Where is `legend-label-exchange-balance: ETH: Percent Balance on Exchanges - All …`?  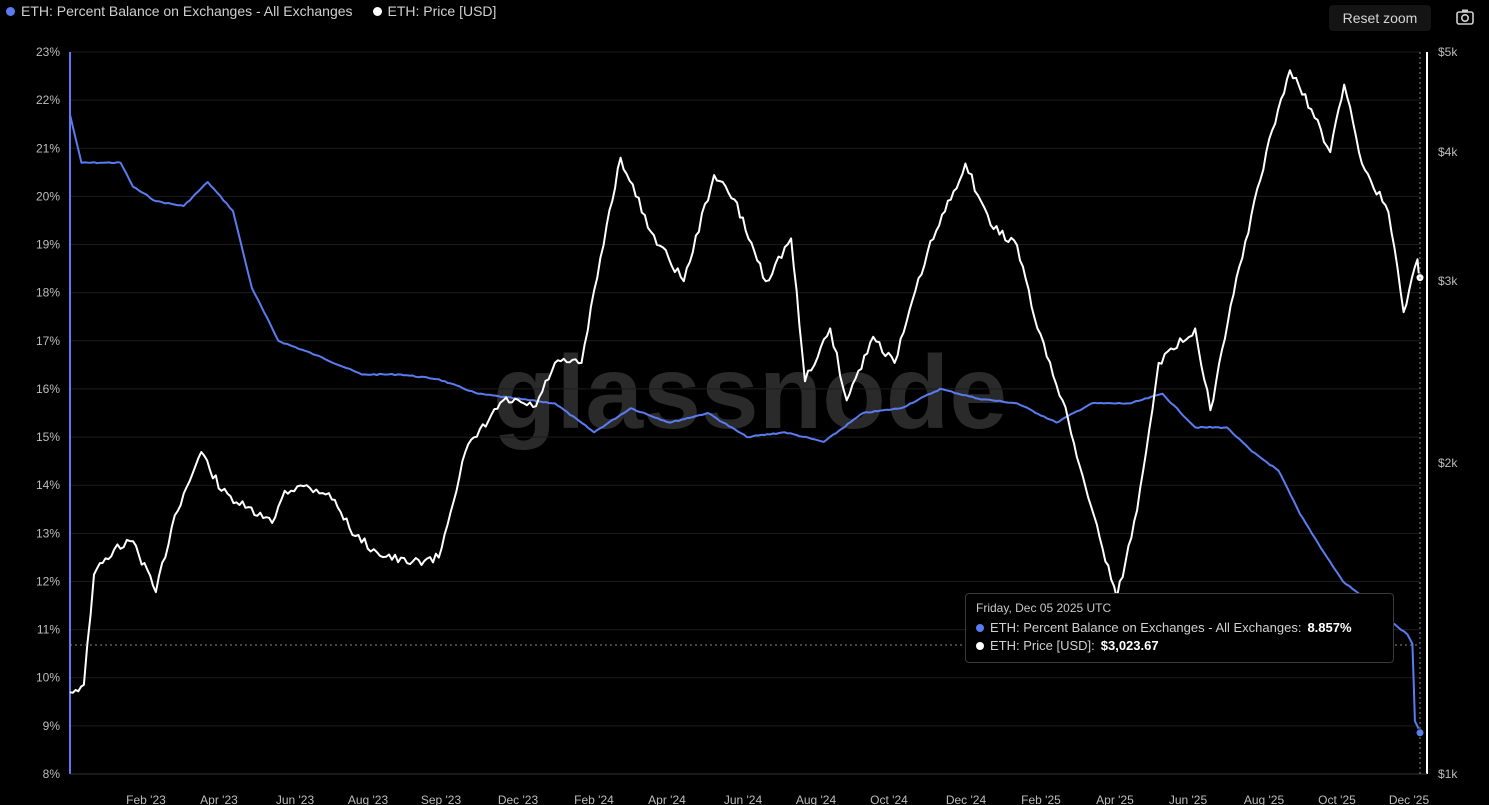
legend-label-exchange-balance: ETH: Percent Balance on Exchanges - All … is located at coordinates (187, 11).